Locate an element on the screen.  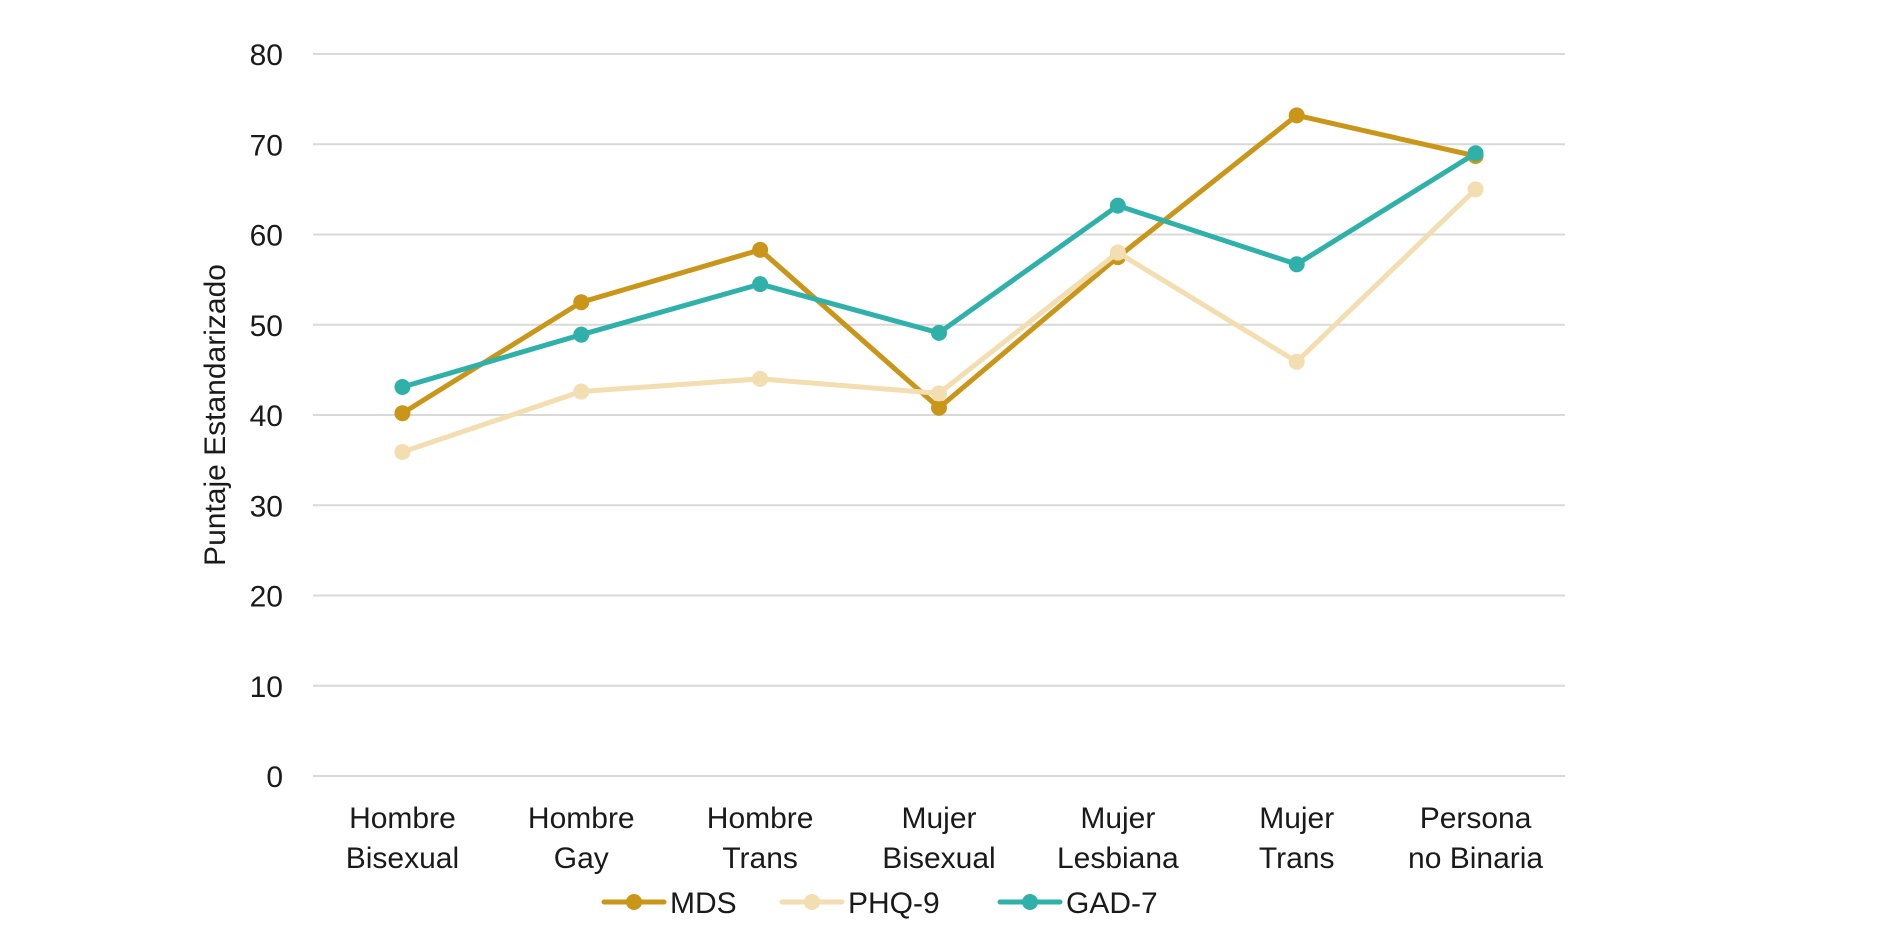
x-category-label: Hombre Gay is located at coordinates (581, 838).